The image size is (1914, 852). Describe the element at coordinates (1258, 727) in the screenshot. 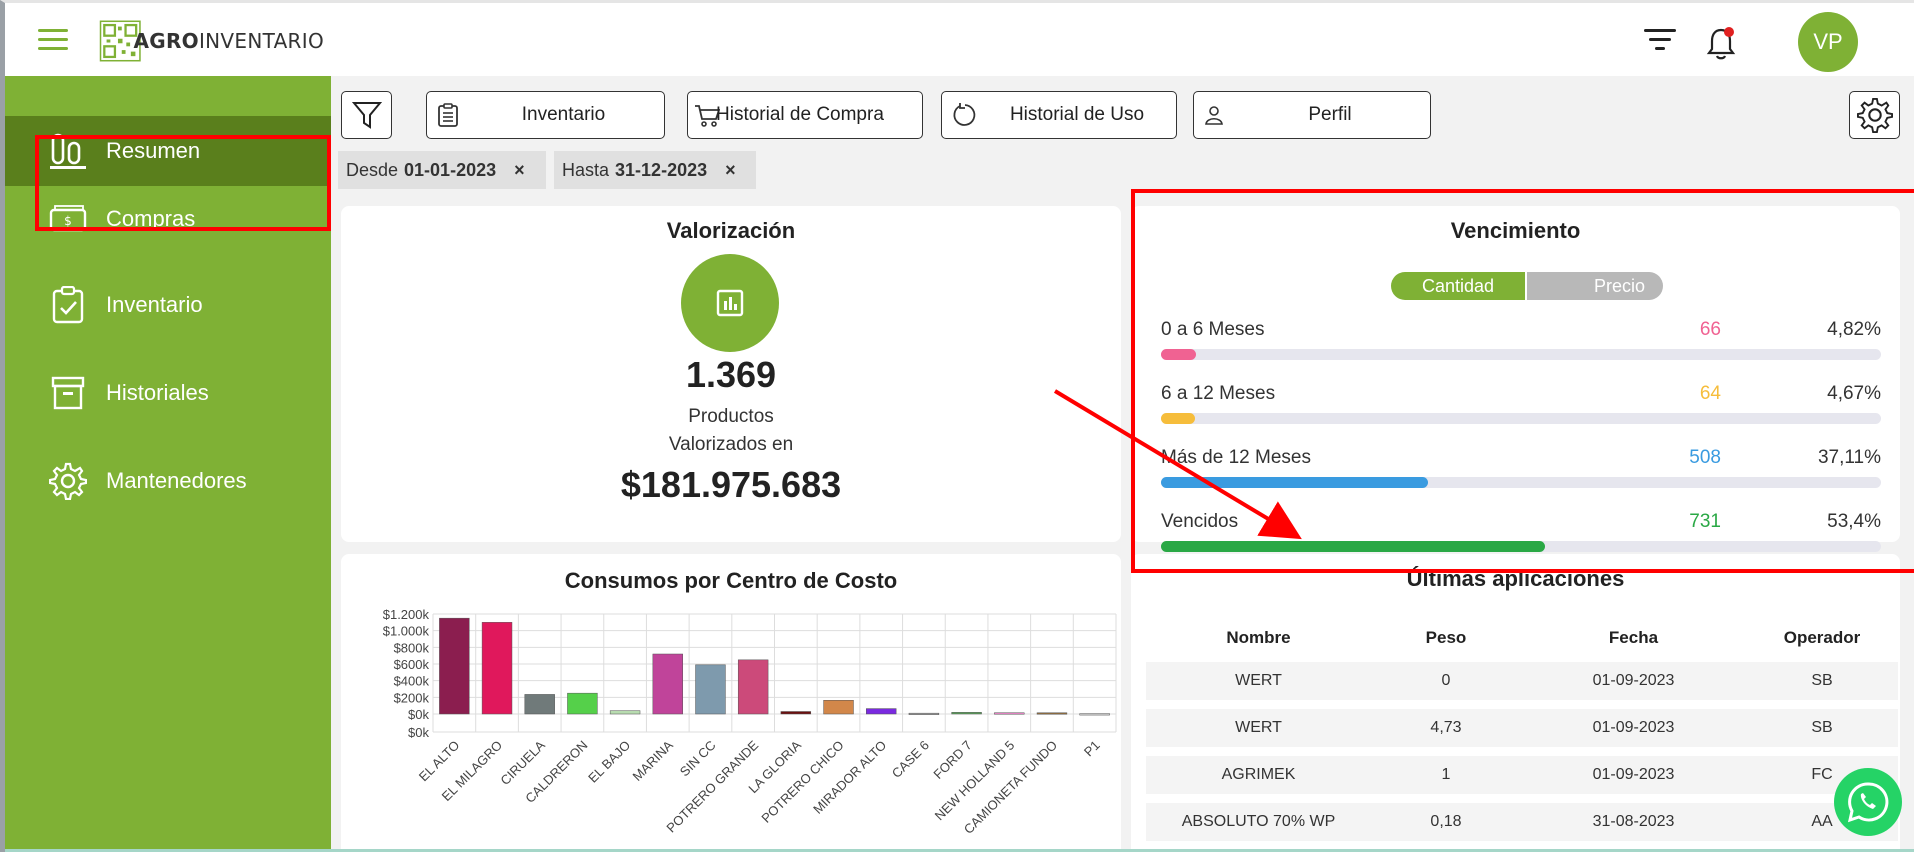

I see `cell-nombre: WERT` at that location.